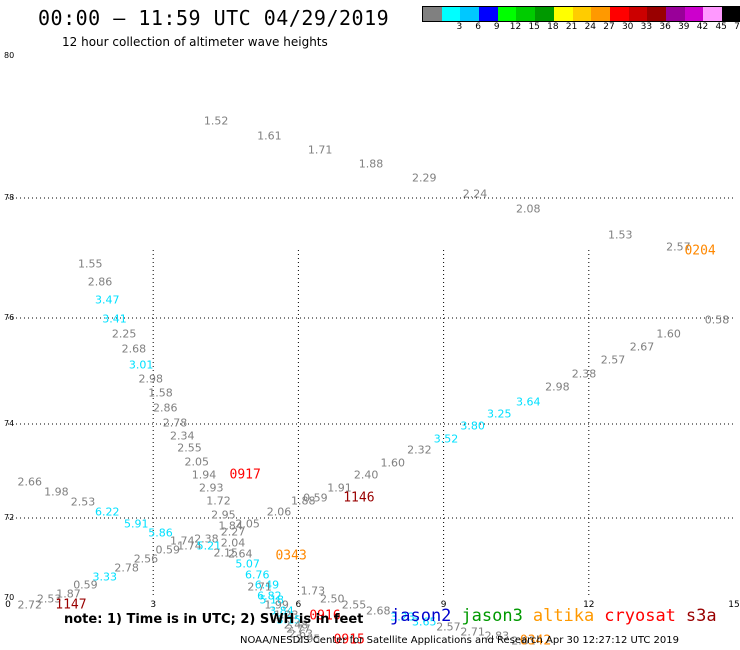 The height and width of the screenshot is (650, 740). What do you see at coordinates (189, 448) in the screenshot?
I see `wave-height-value: 2.55` at bounding box center [189, 448].